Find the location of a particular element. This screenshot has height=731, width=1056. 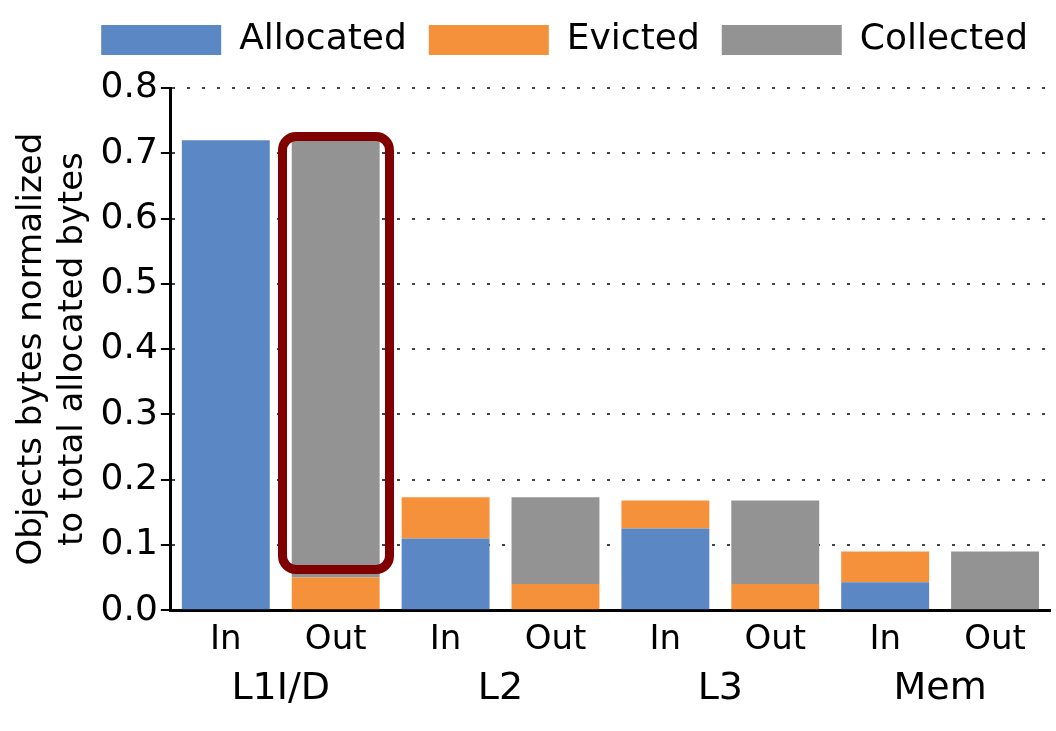

y-tick-label: 0.0 is located at coordinates (129, 607).